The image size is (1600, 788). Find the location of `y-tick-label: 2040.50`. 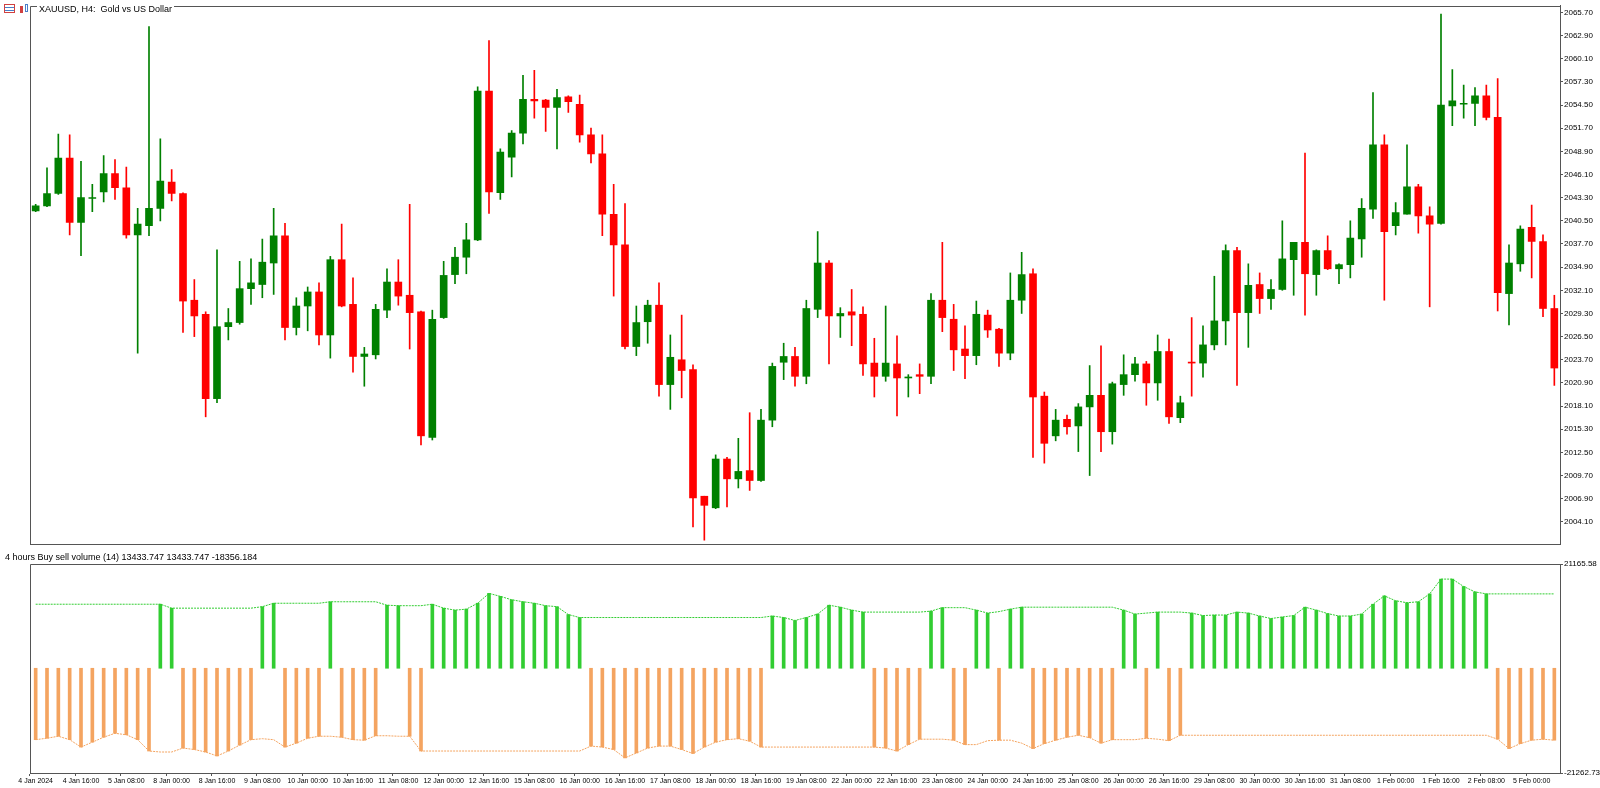

y-tick-label: 2040.50 is located at coordinates (1579, 221).